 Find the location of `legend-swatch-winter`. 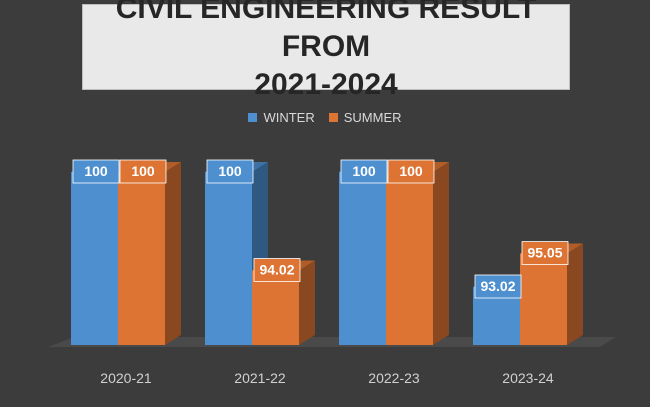

legend-swatch-winter is located at coordinates (253, 117).